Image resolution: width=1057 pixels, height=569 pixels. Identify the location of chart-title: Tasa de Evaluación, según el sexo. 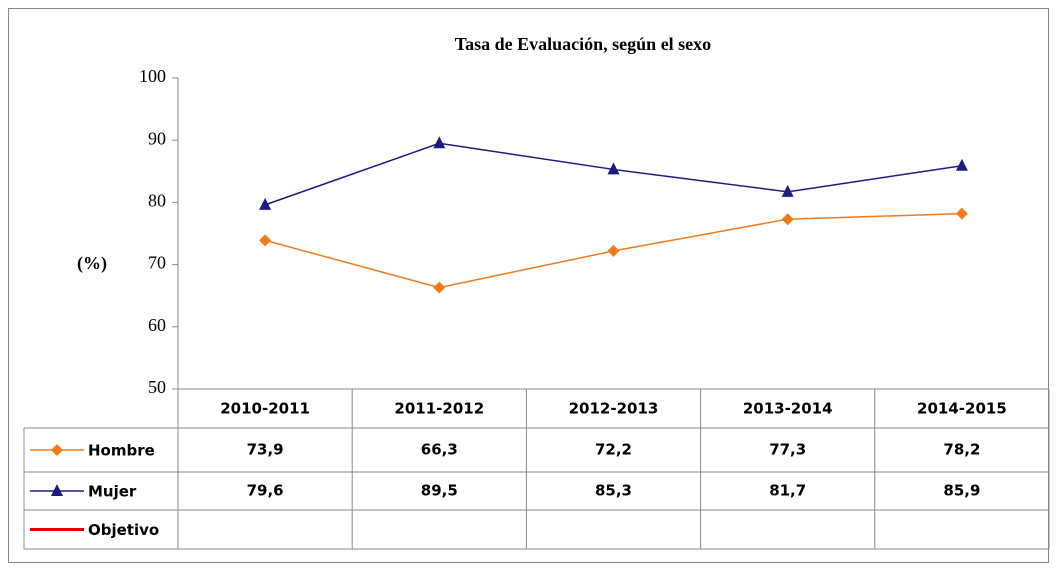
(583, 44).